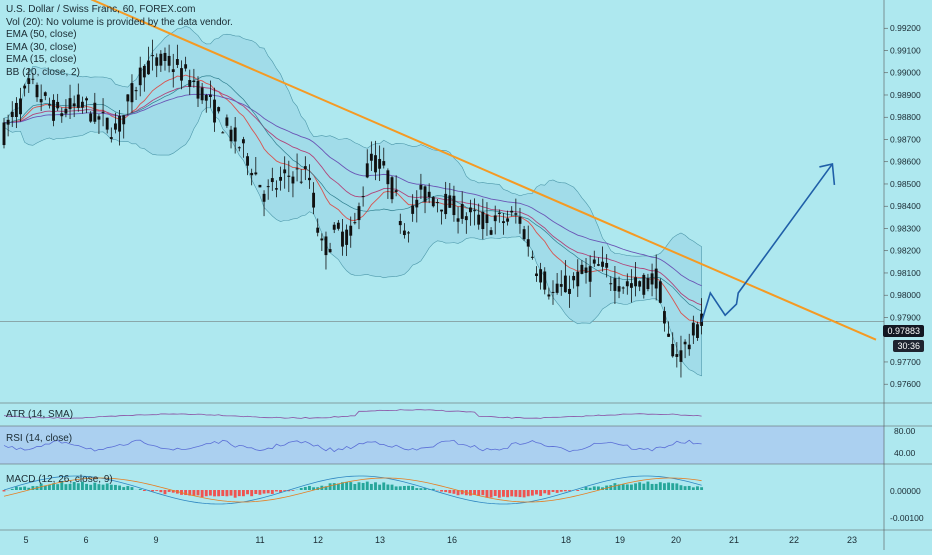 The width and height of the screenshot is (932, 555). Describe the element at coordinates (119, 48) in the screenshot. I see `indicator-ema-30: EMA (30, close)` at that location.